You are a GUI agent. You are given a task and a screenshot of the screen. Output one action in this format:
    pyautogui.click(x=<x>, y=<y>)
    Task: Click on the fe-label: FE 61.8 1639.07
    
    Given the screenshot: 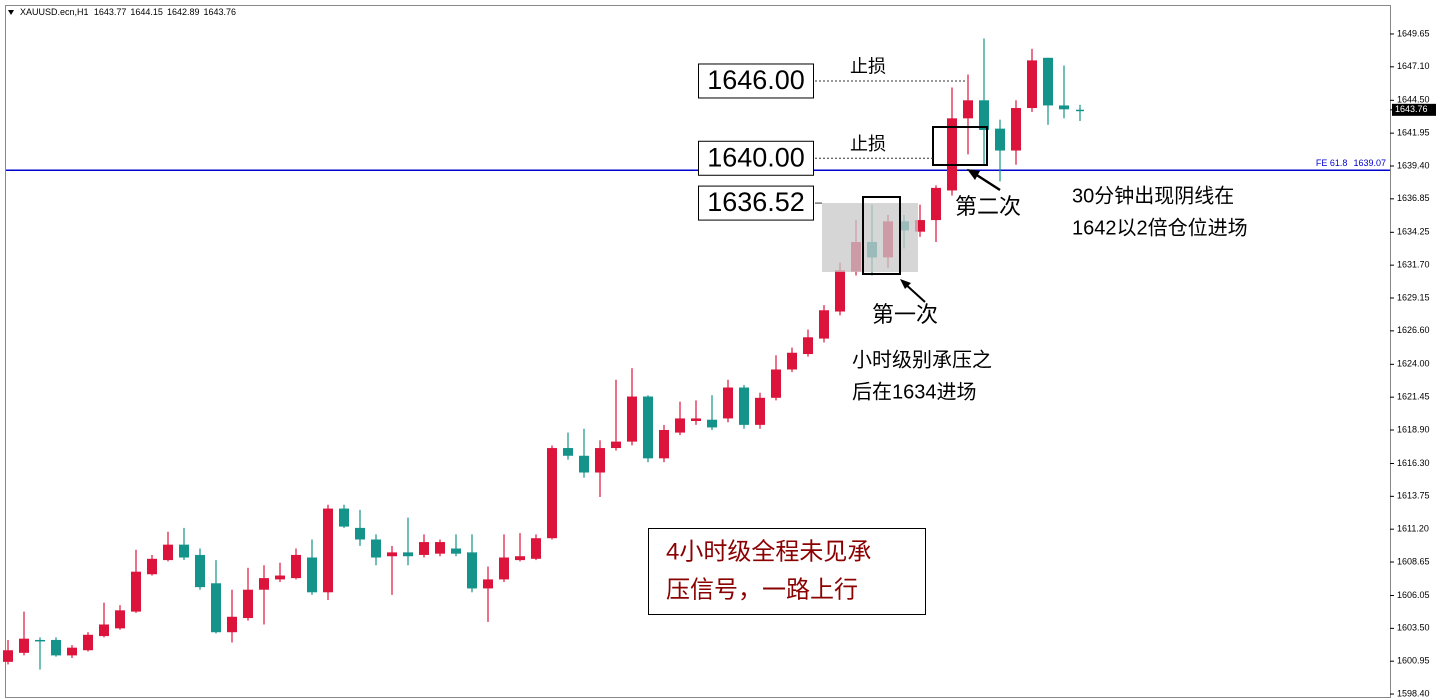 What is the action you would take?
    pyautogui.click(x=1351, y=164)
    